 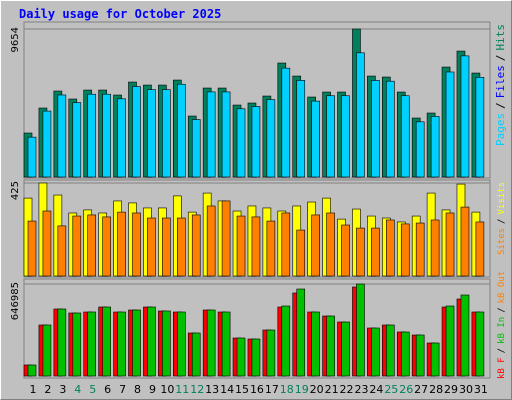 I want to click on x-tick-label: 8, so click(x=137, y=389).